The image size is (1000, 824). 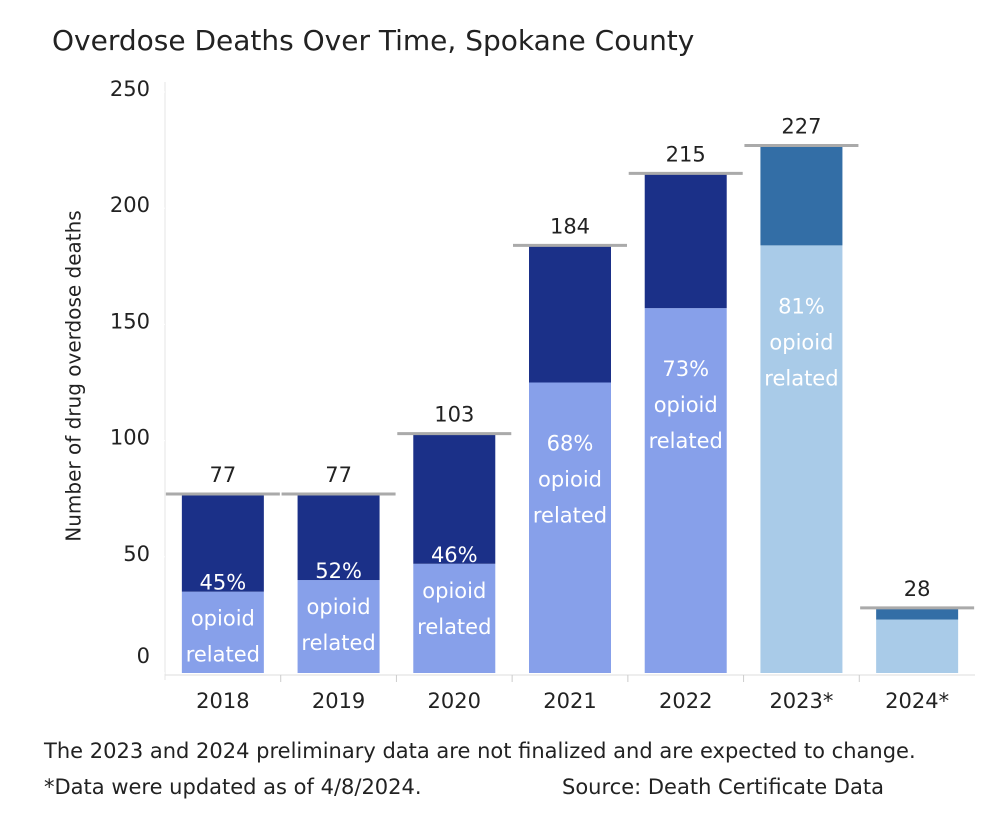 What do you see at coordinates (130, 205) in the screenshot?
I see `y-tick-label: 200` at bounding box center [130, 205].